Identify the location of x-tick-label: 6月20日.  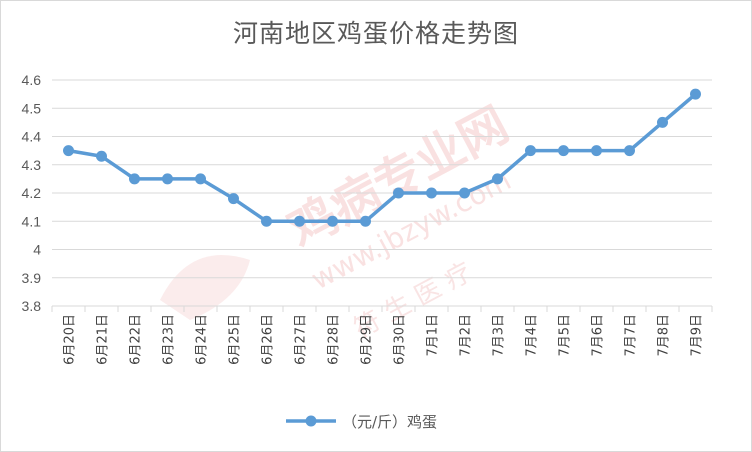
(70, 339).